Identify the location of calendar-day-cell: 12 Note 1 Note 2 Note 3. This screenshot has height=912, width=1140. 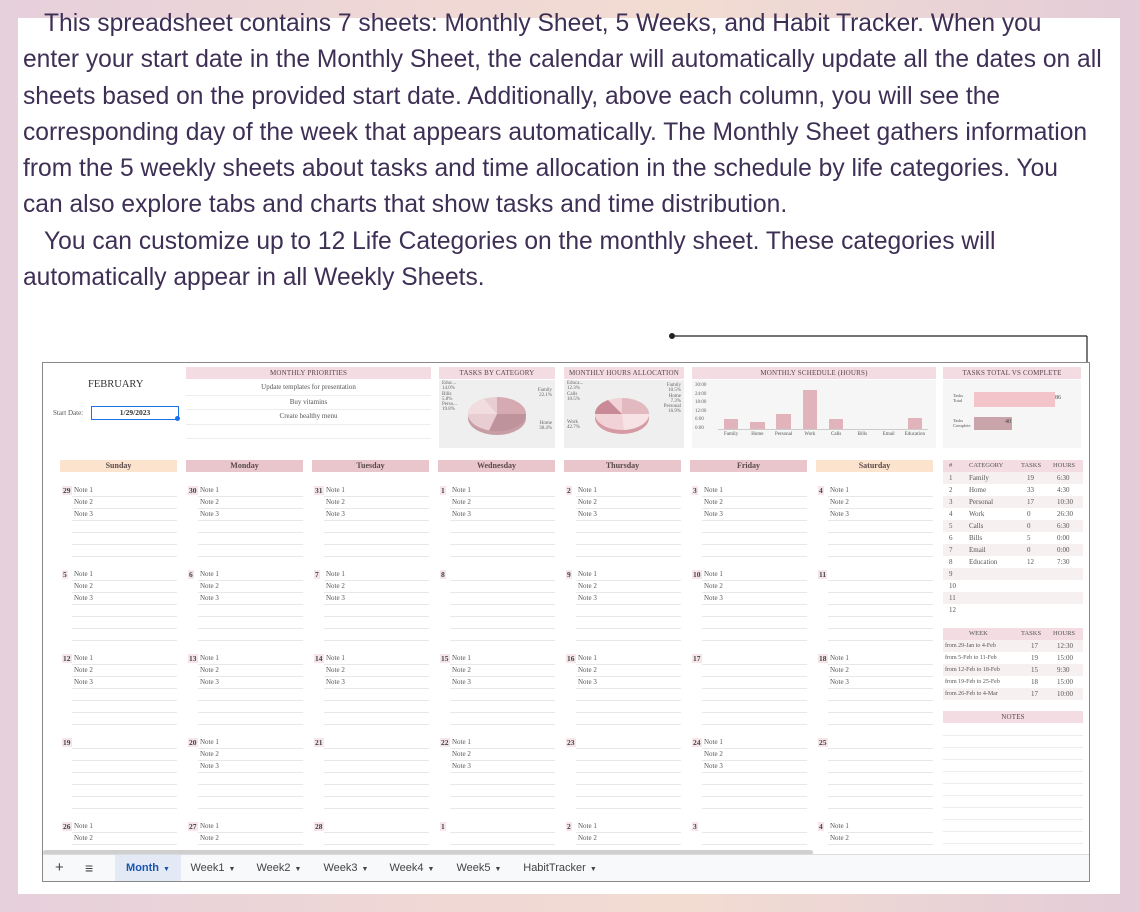
(118, 691).